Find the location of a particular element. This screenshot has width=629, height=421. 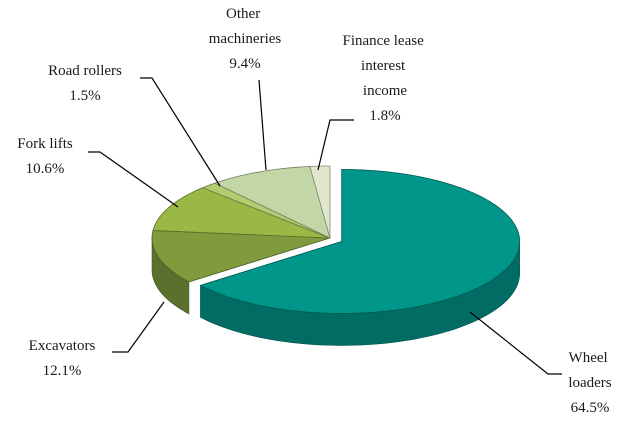

slice-label: Excavators is located at coordinates (62, 346).